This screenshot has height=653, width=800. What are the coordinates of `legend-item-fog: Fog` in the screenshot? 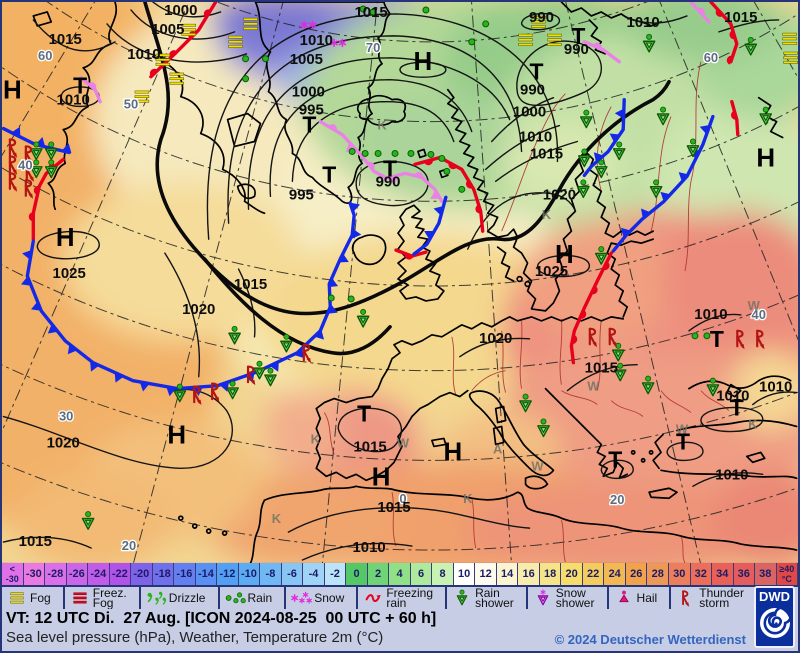 It's located at (33, 598).